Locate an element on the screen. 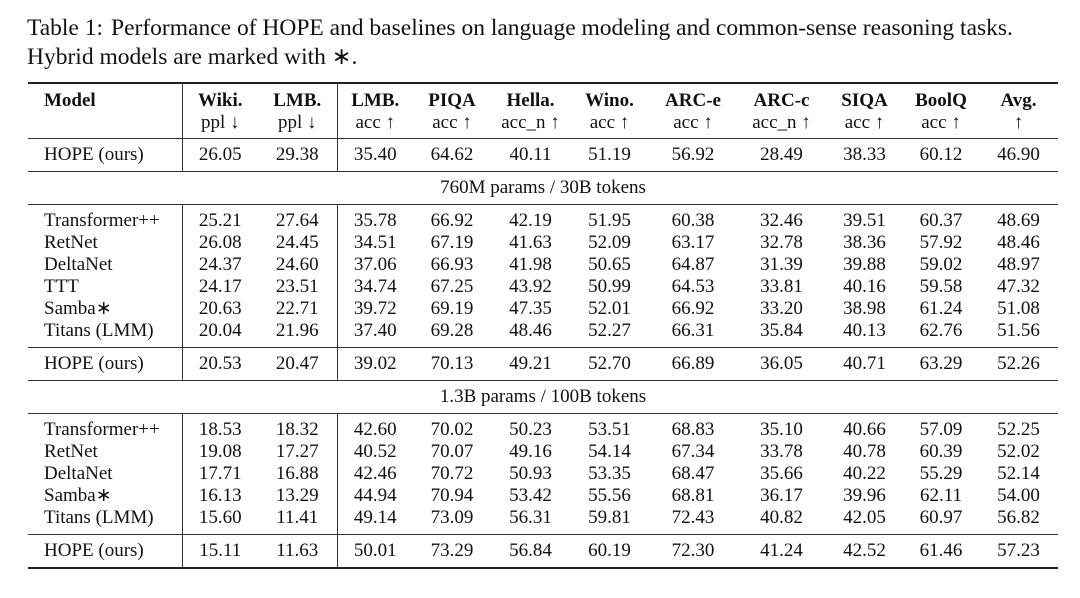 The image size is (1080, 598). score: 66.93 is located at coordinates (452, 264).